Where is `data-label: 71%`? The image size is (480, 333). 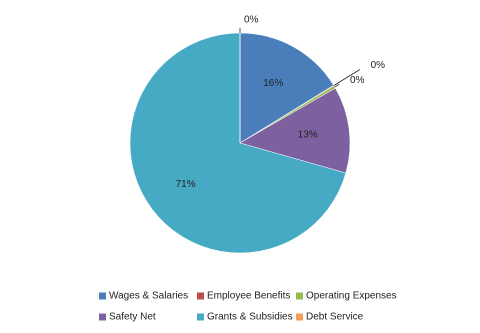
data-label: 71% is located at coordinates (186, 184).